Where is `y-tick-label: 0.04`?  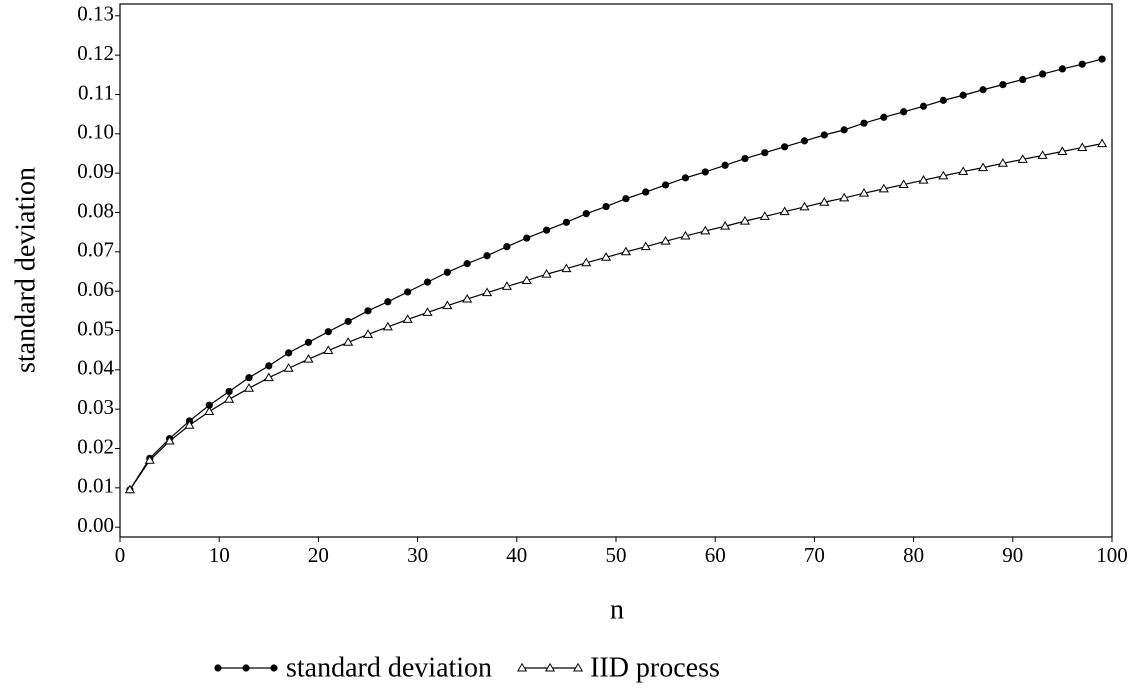
y-tick-label: 0.04 is located at coordinates (95, 368).